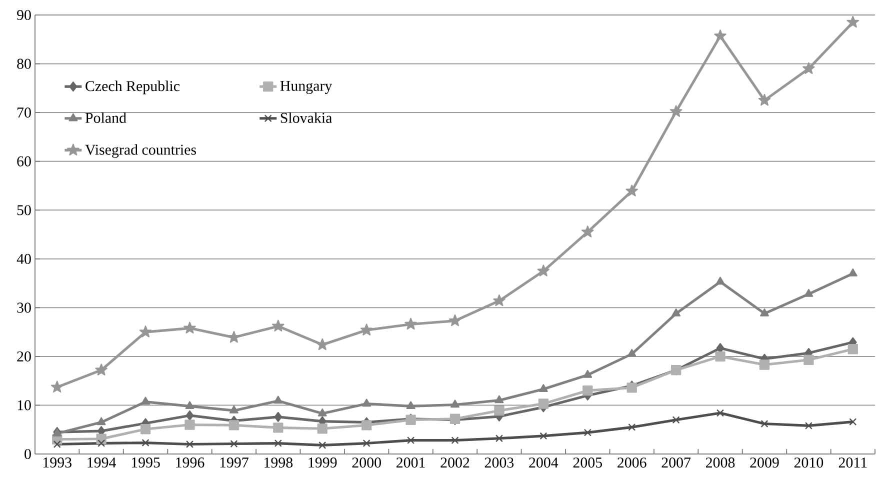 The width and height of the screenshot is (881, 491). What do you see at coordinates (499, 463) in the screenshot?
I see `x-tick-label: 2003` at bounding box center [499, 463].